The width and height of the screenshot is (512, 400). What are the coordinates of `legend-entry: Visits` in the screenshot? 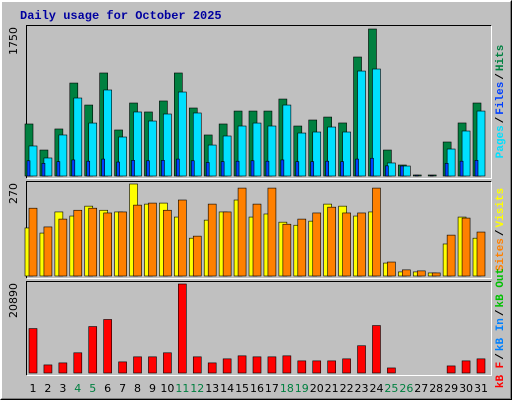 It's located at (501, 208).